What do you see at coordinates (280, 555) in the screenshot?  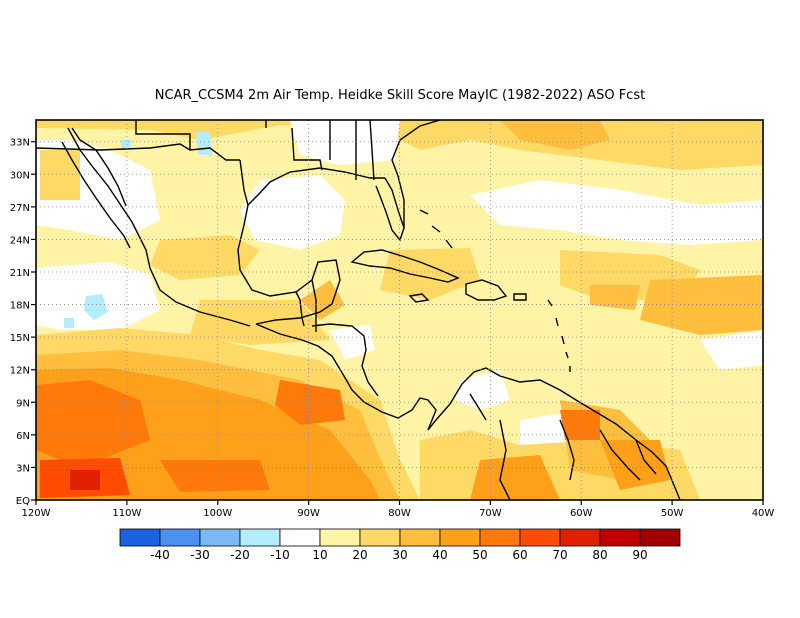 I see `colorbar-label: -10` at bounding box center [280, 555].